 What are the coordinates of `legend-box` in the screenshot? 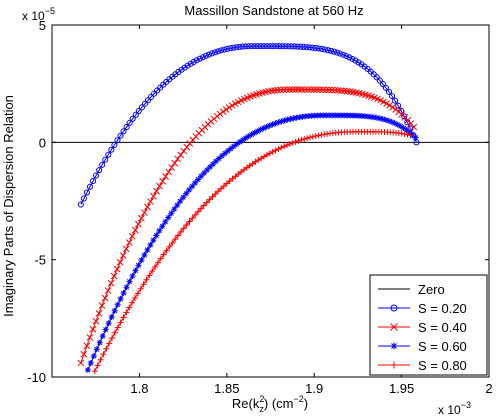 It's located at (428, 325).